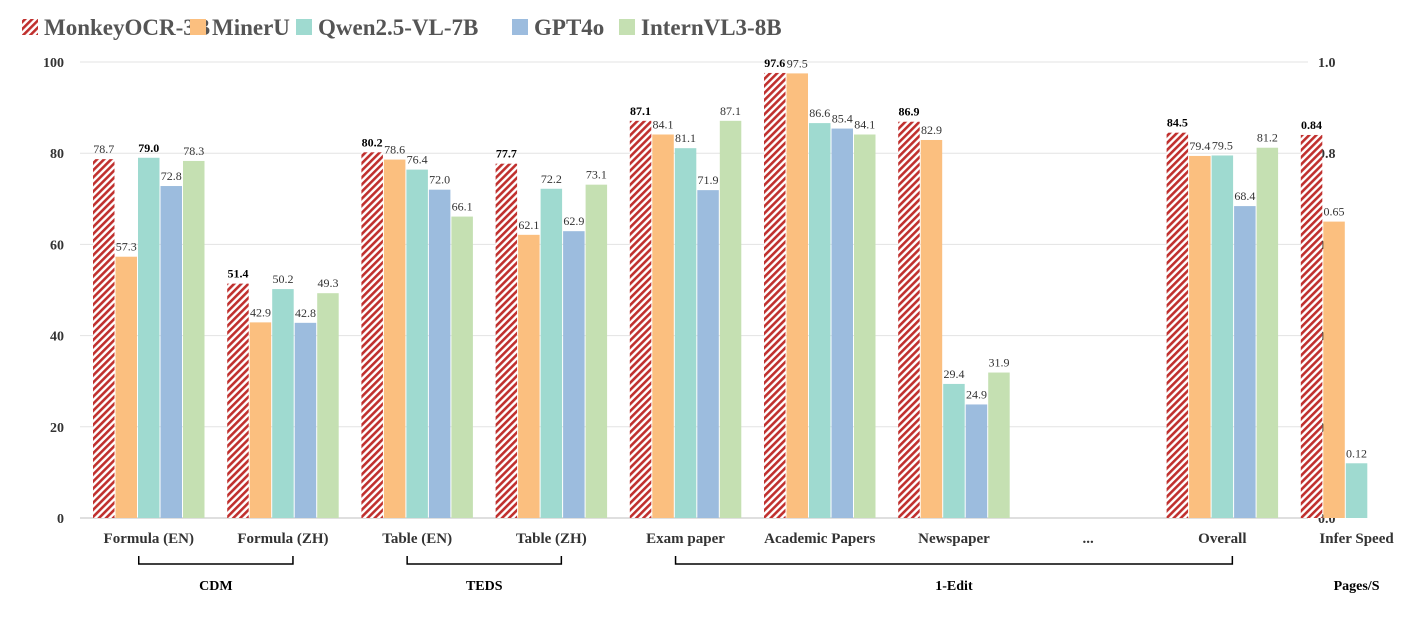  I want to click on data-label: 42.8, so click(305, 313).